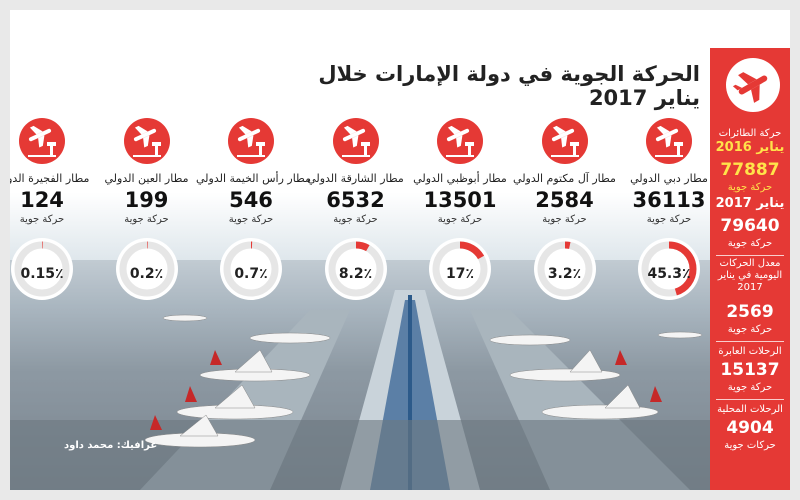  Describe the element at coordinates (669, 274) in the screenshot. I see `airport-share-label: 45.3٪` at that location.